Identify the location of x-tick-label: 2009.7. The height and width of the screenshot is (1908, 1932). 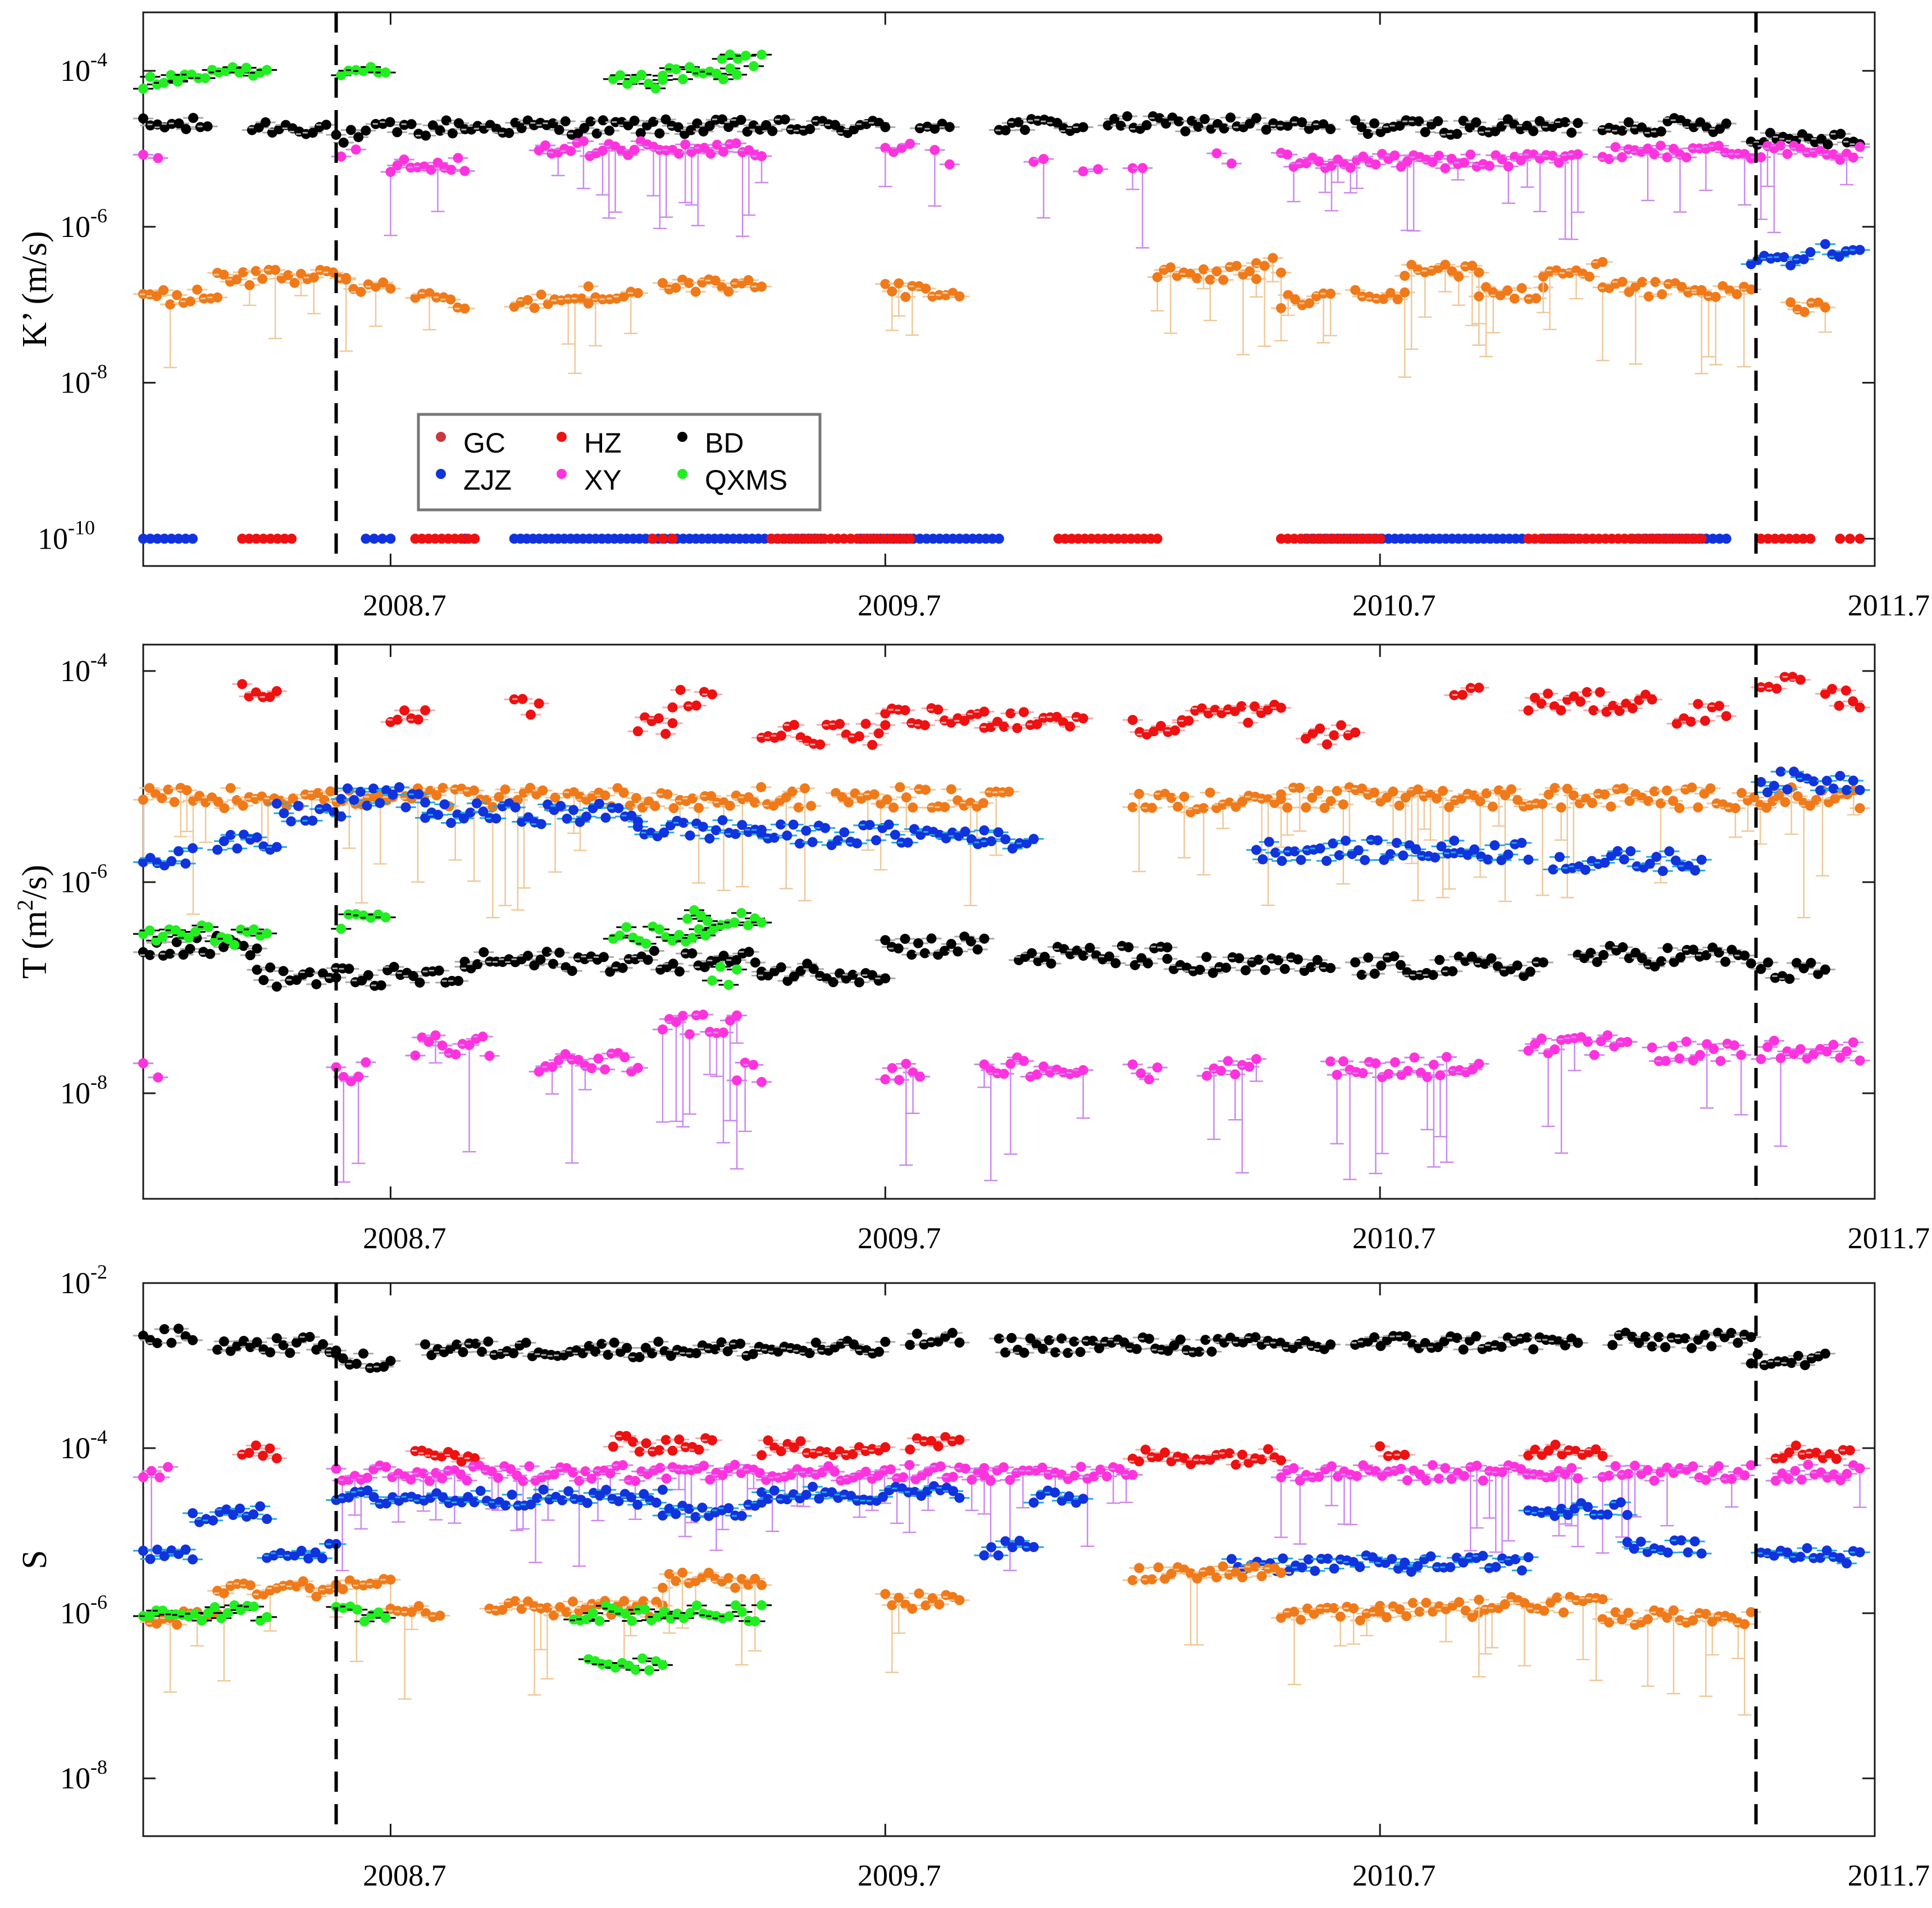
(899, 1875).